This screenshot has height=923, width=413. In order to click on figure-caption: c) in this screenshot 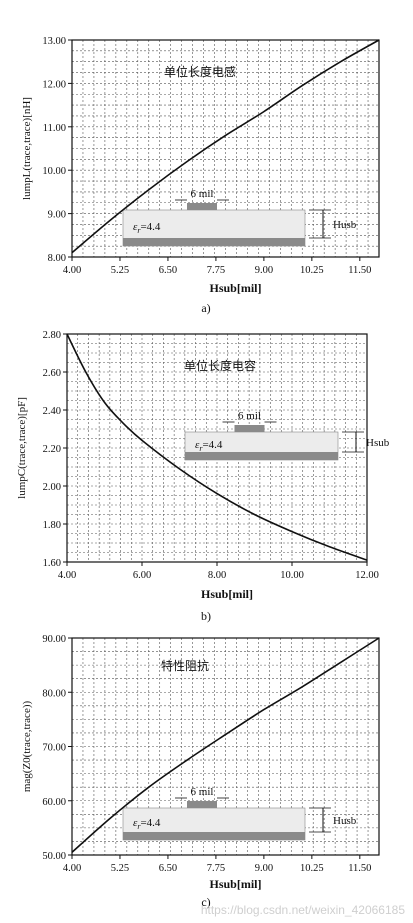, I will do `click(205, 902)`.